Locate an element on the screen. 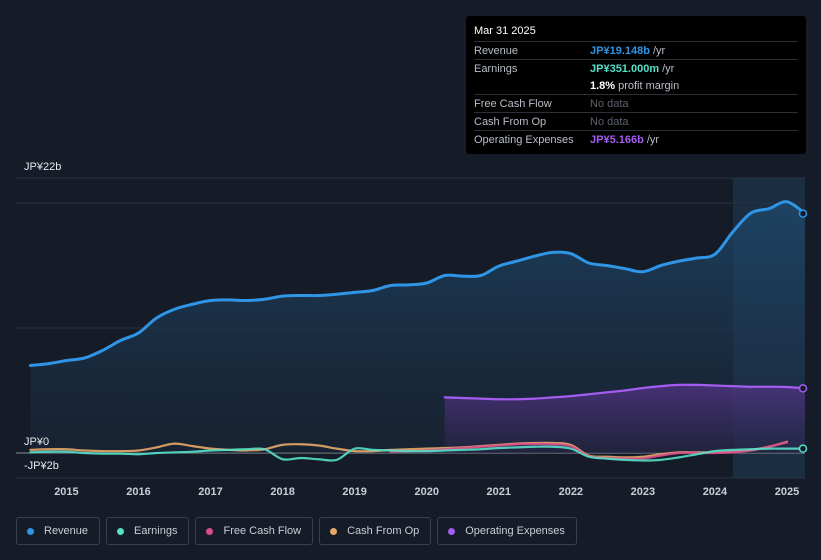 The width and height of the screenshot is (821, 560). tooltip-label: Operating Expenses is located at coordinates (524, 139).